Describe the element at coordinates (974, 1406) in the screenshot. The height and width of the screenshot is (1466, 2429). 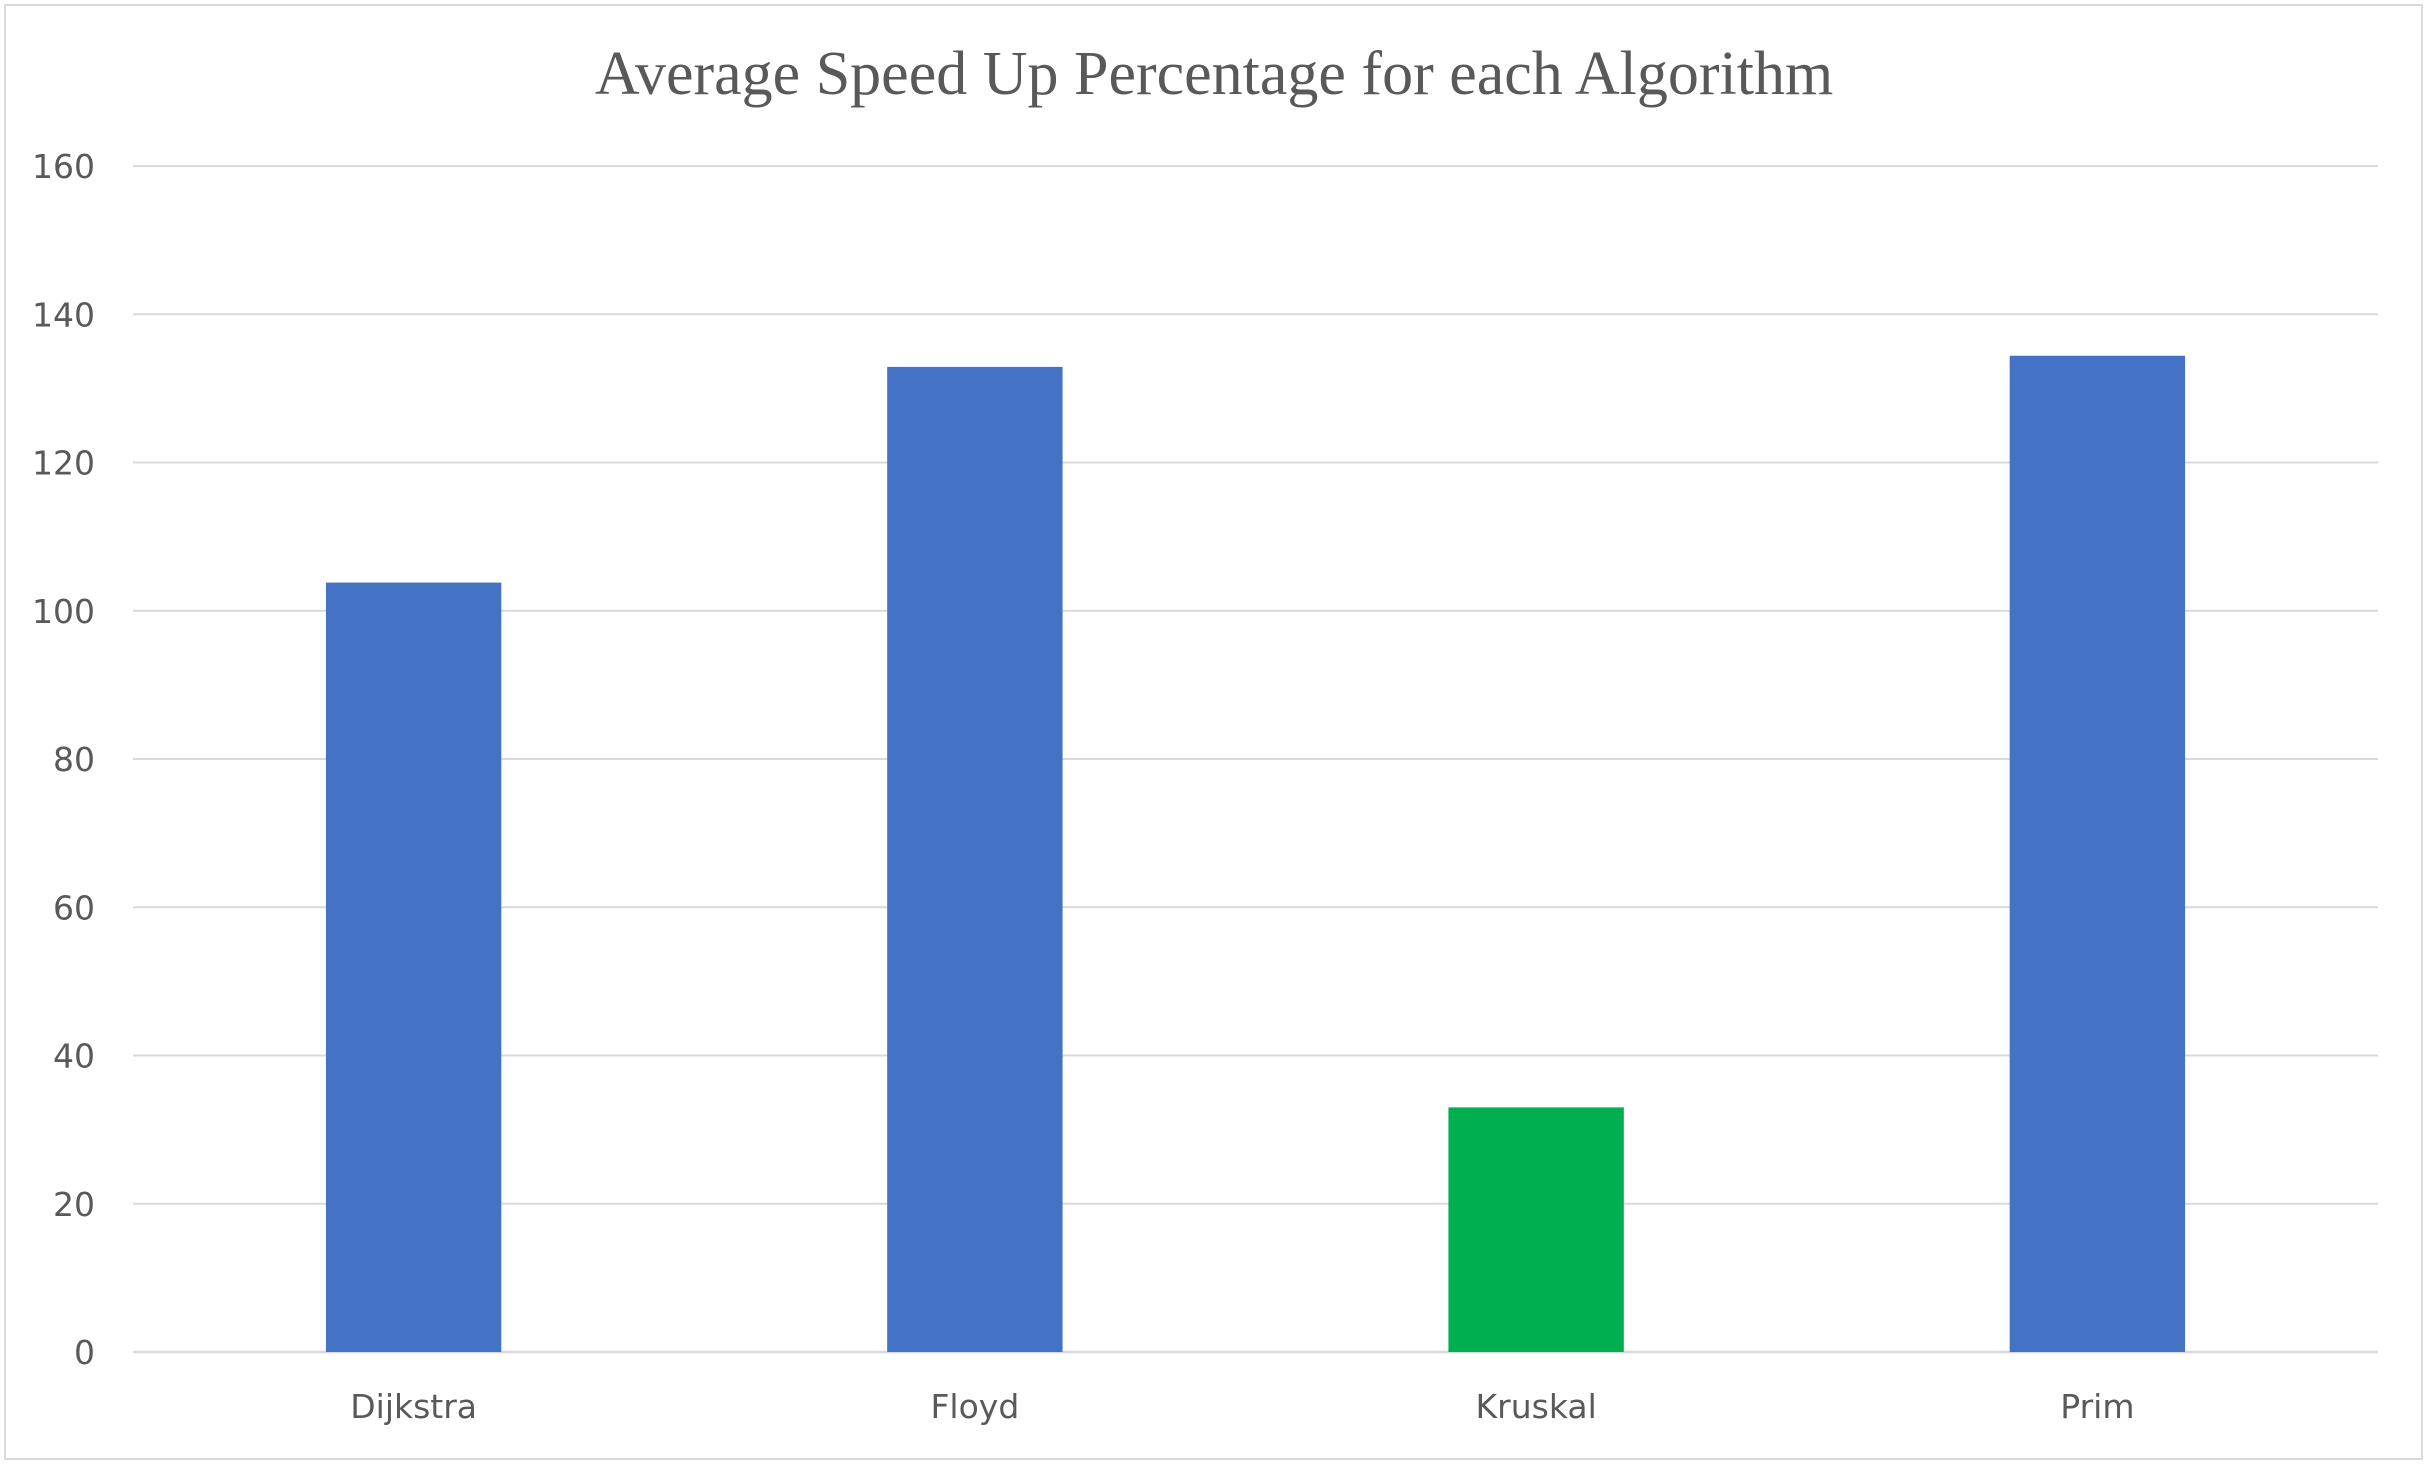
I see `x-category-label: Floyd` at that location.